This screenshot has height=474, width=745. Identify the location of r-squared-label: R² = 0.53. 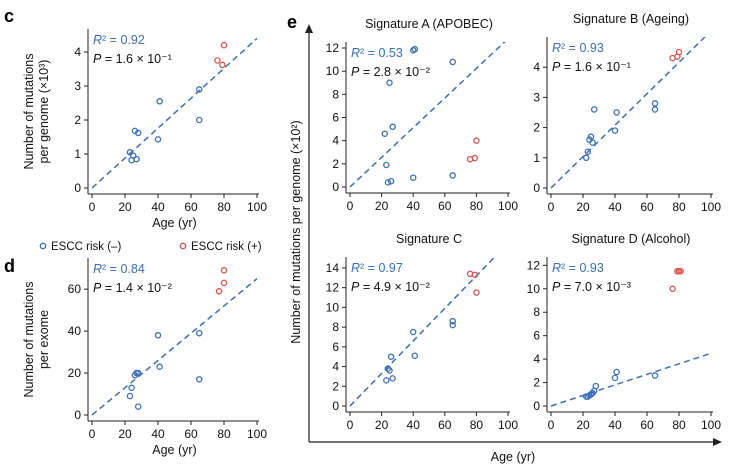
(377, 53).